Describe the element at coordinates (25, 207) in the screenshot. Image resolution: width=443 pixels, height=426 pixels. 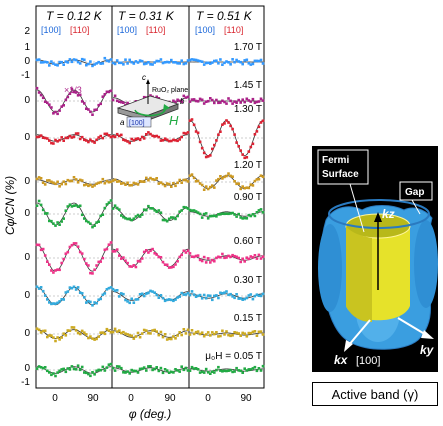
I see `y-ticks: 2 1 0 -1 0 0 0 0 0 0 0 0 -1` at that location.